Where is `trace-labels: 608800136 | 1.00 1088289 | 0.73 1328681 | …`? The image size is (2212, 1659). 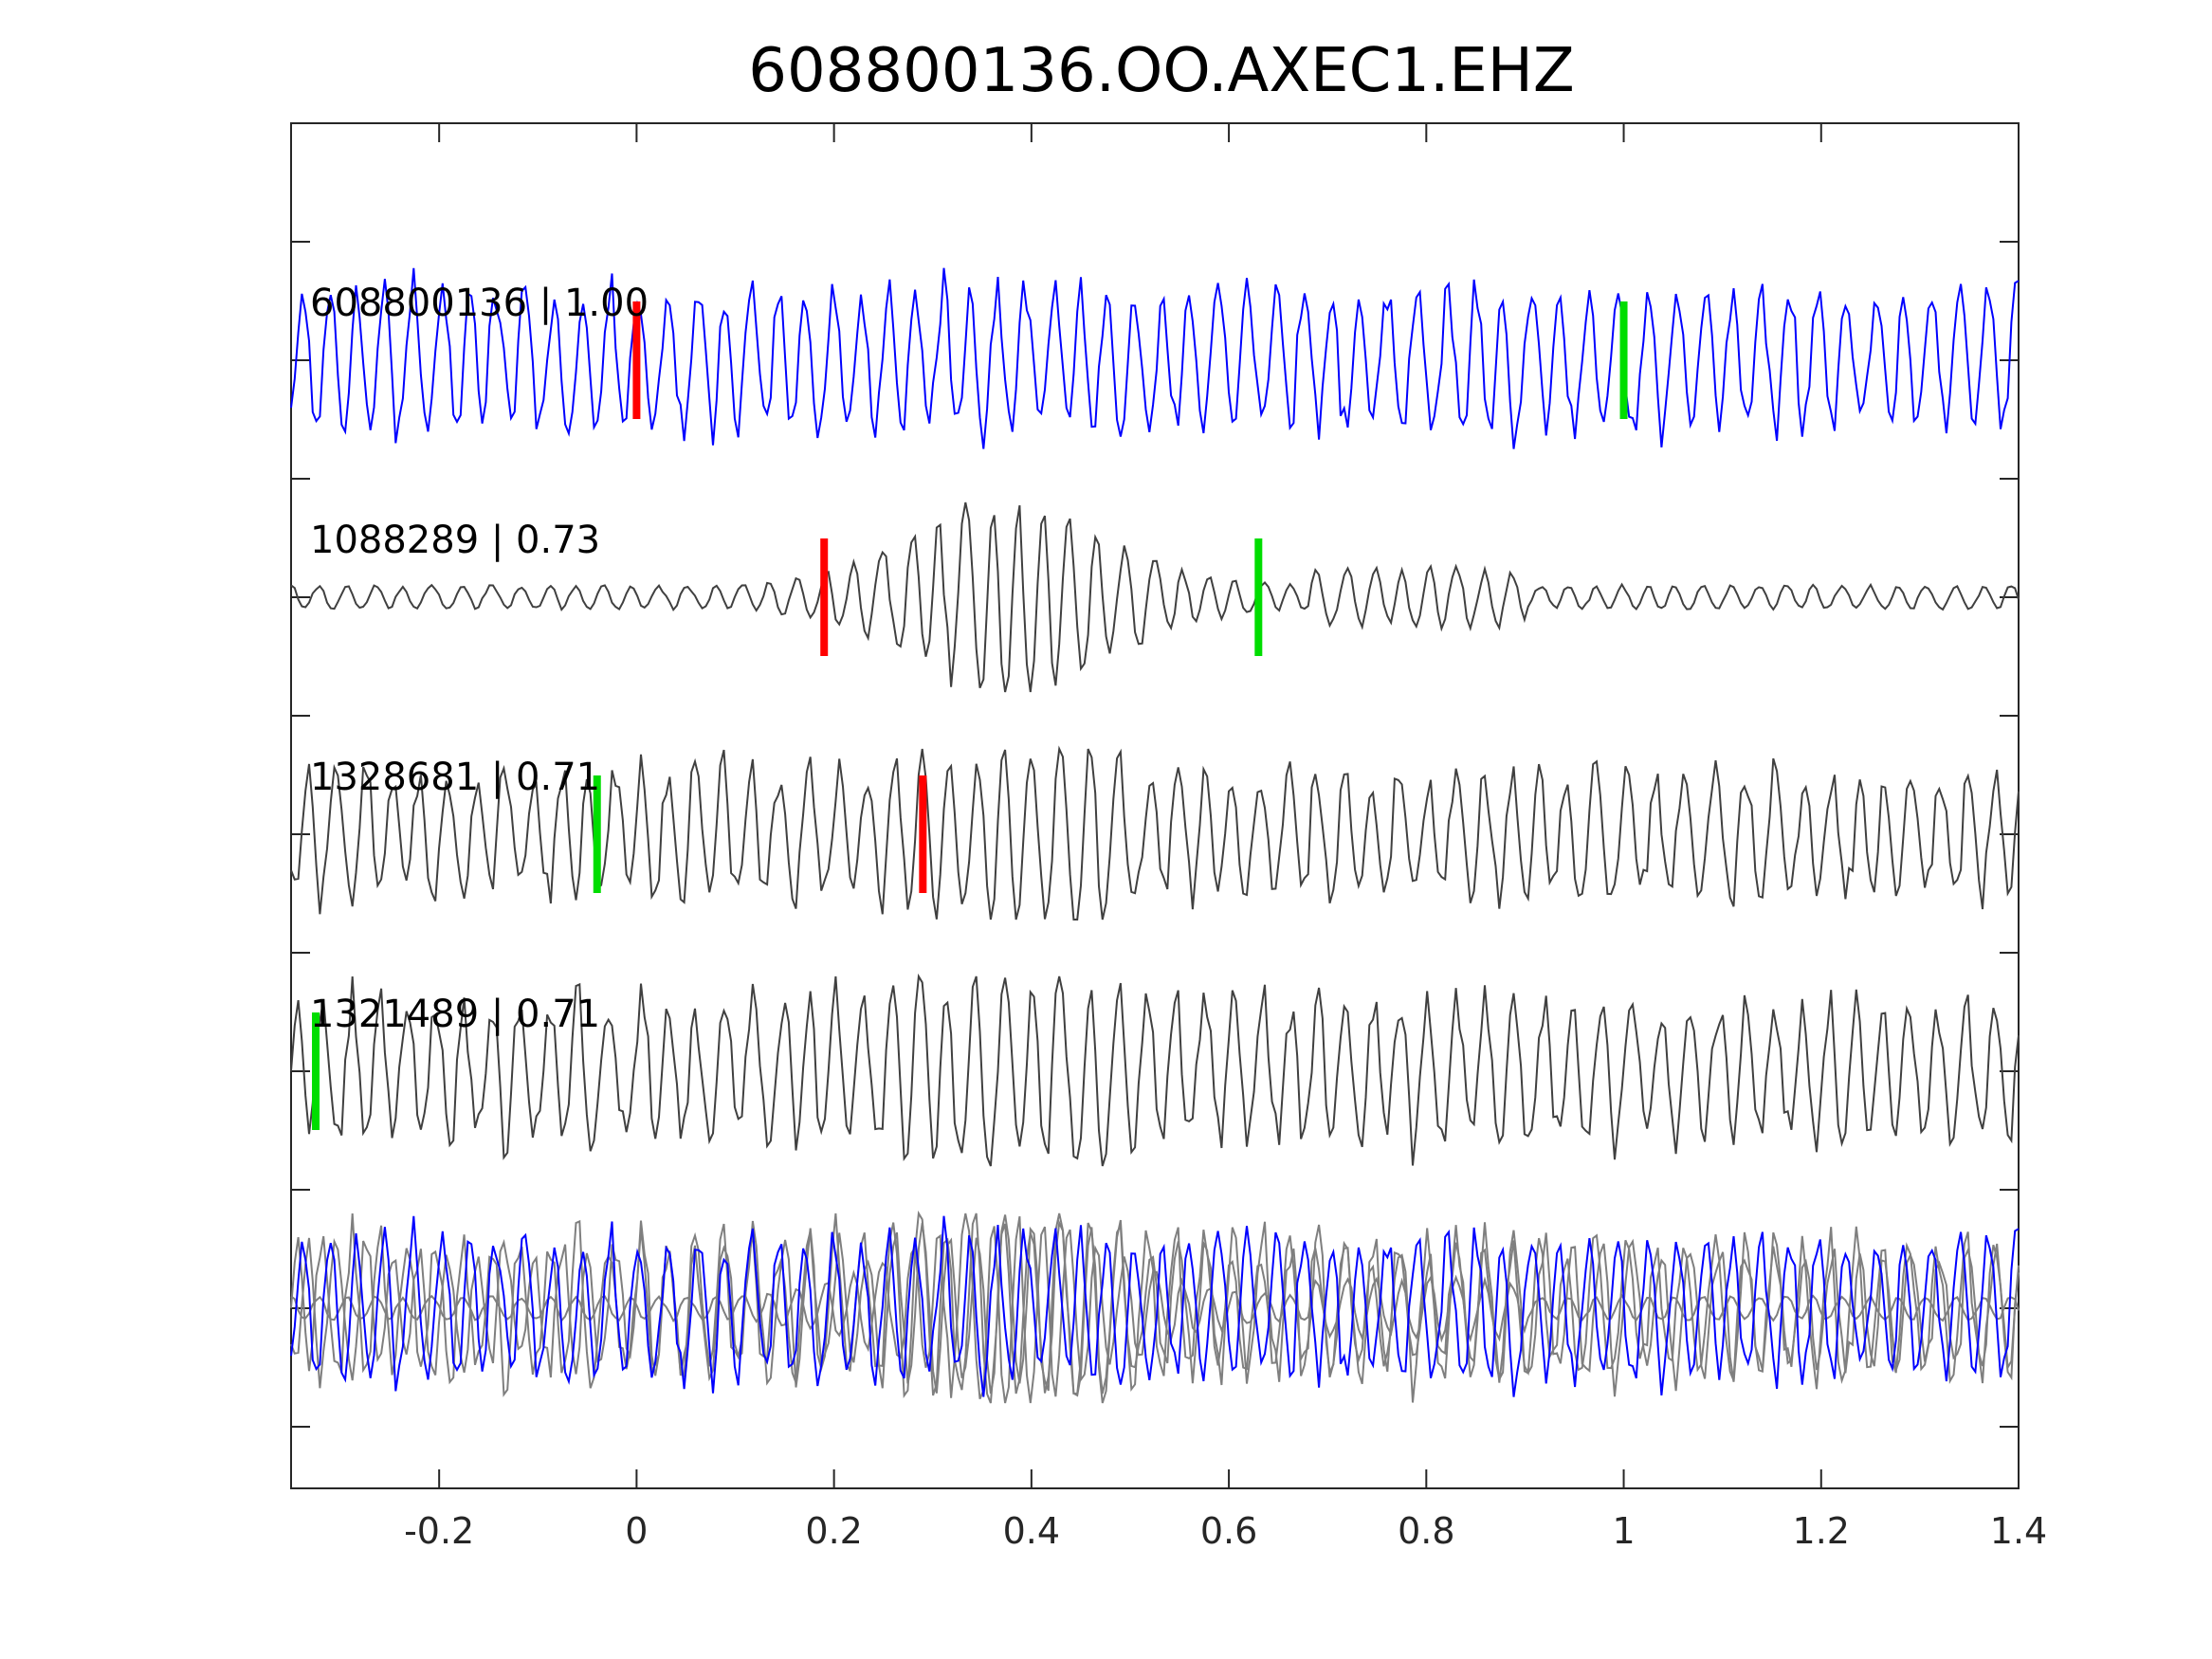 trace-labels: 608800136 | 1.00 1088289 | 0.73 1328681 | … is located at coordinates (479, 659).